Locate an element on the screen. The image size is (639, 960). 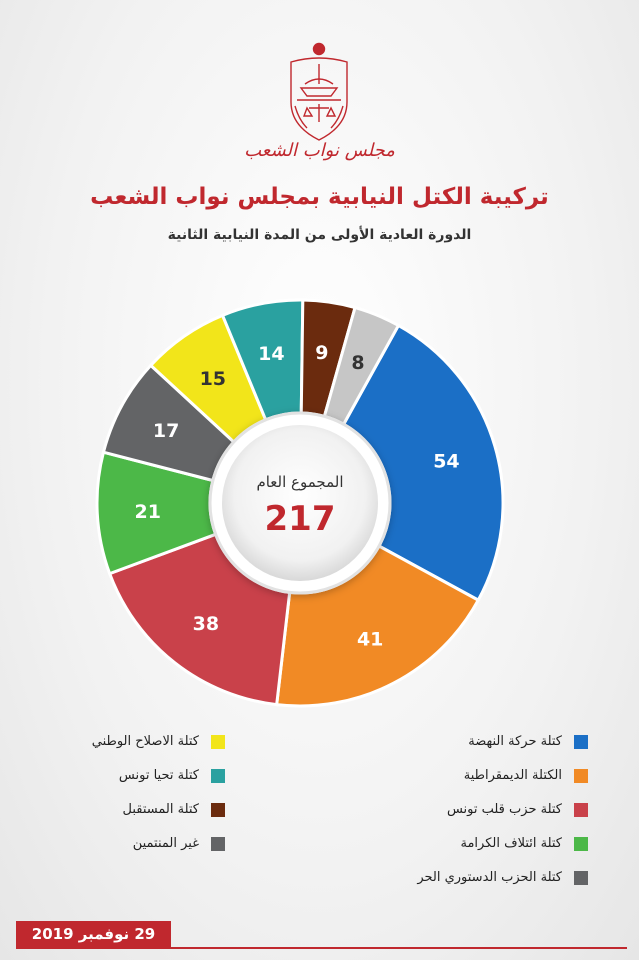
legend-item: كتلة الحزب الدستوري الحر is located at coordinates (479, 877).